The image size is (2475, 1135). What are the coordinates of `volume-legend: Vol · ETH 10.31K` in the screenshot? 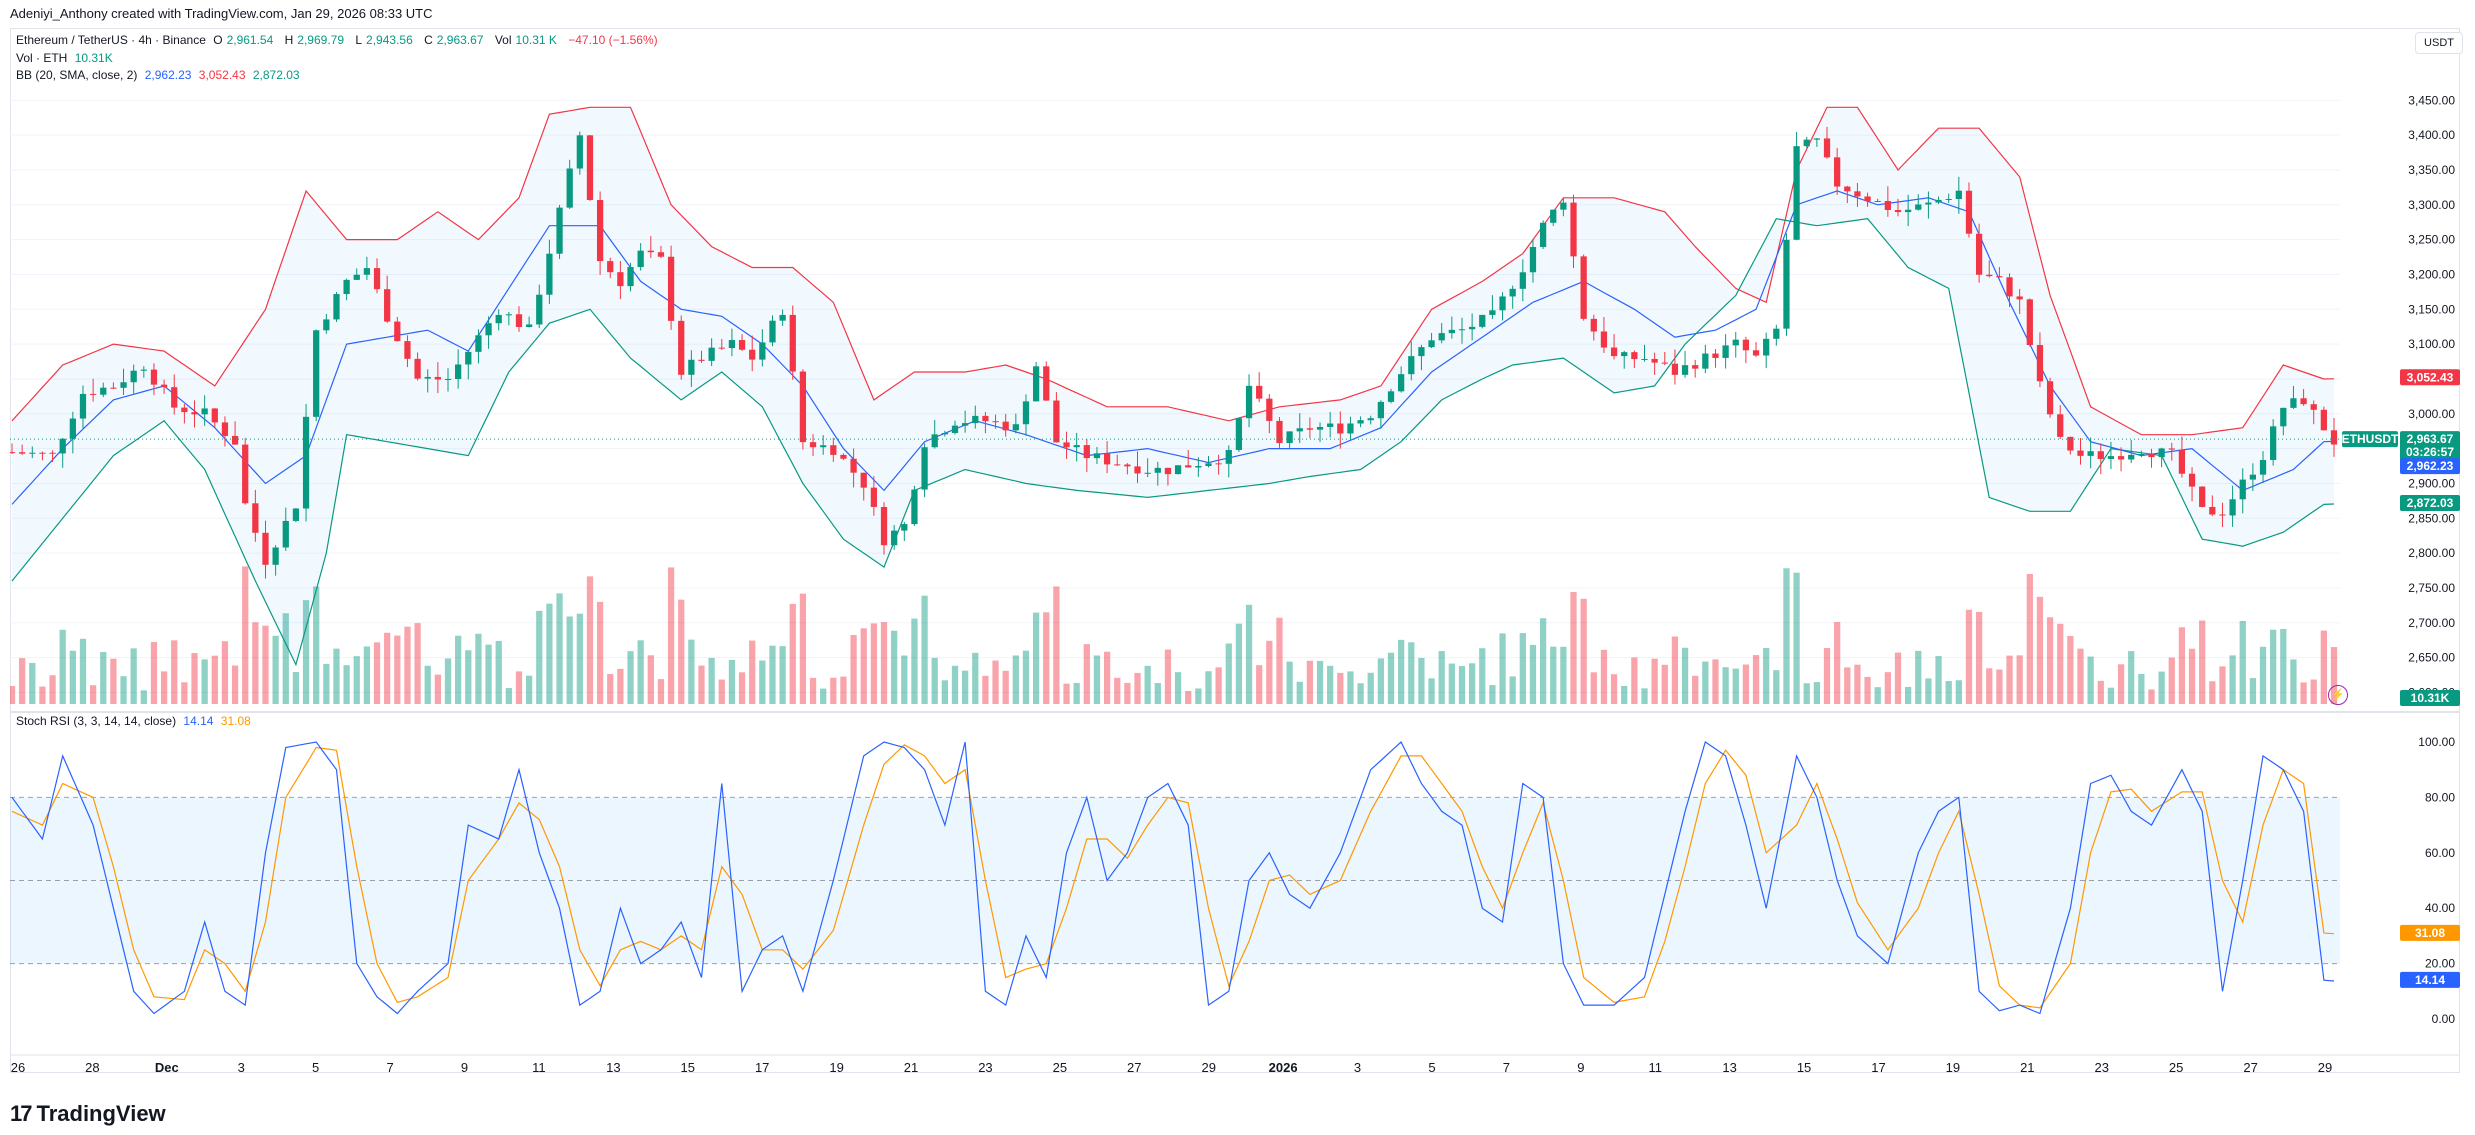 It's located at (66, 58).